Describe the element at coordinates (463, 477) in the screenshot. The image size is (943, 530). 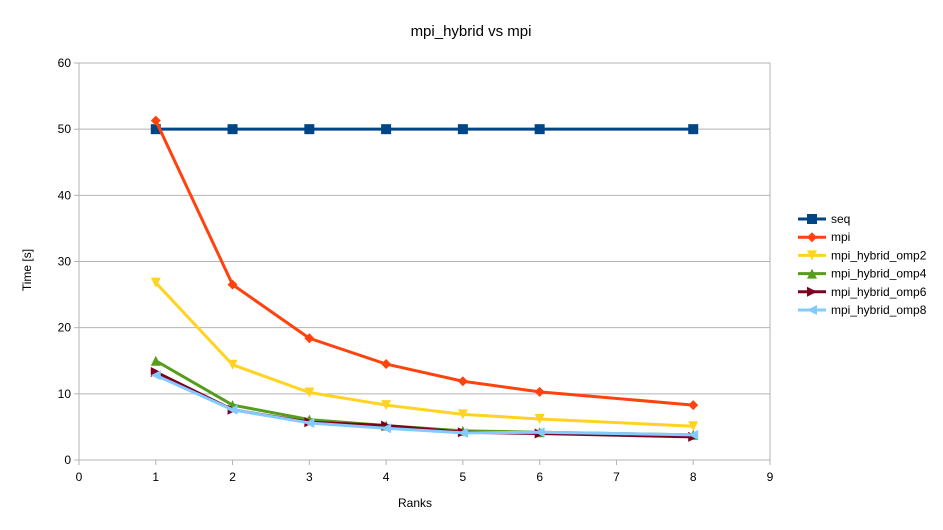
I see `x-tick-label: 5` at that location.